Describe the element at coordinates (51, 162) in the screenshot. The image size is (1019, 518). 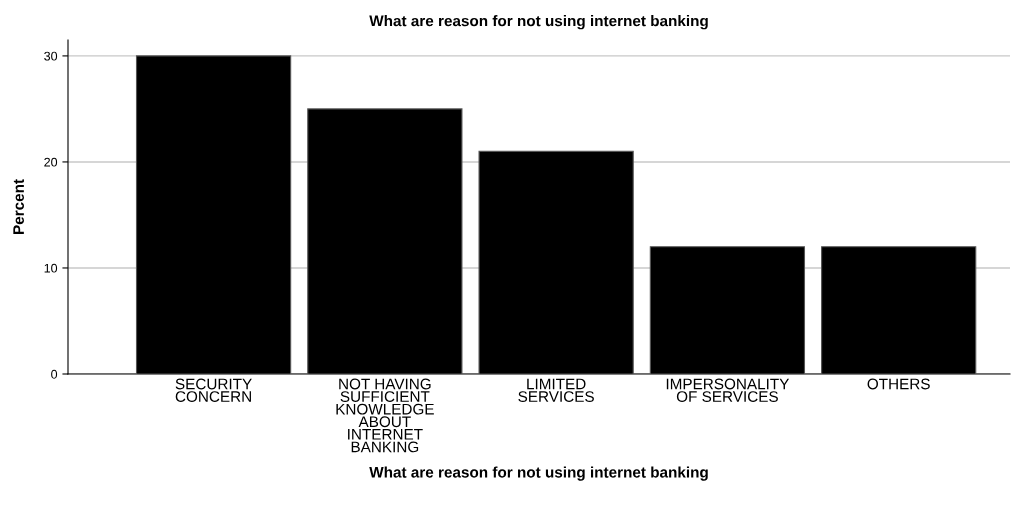
I see `y-tick-label: 20` at that location.